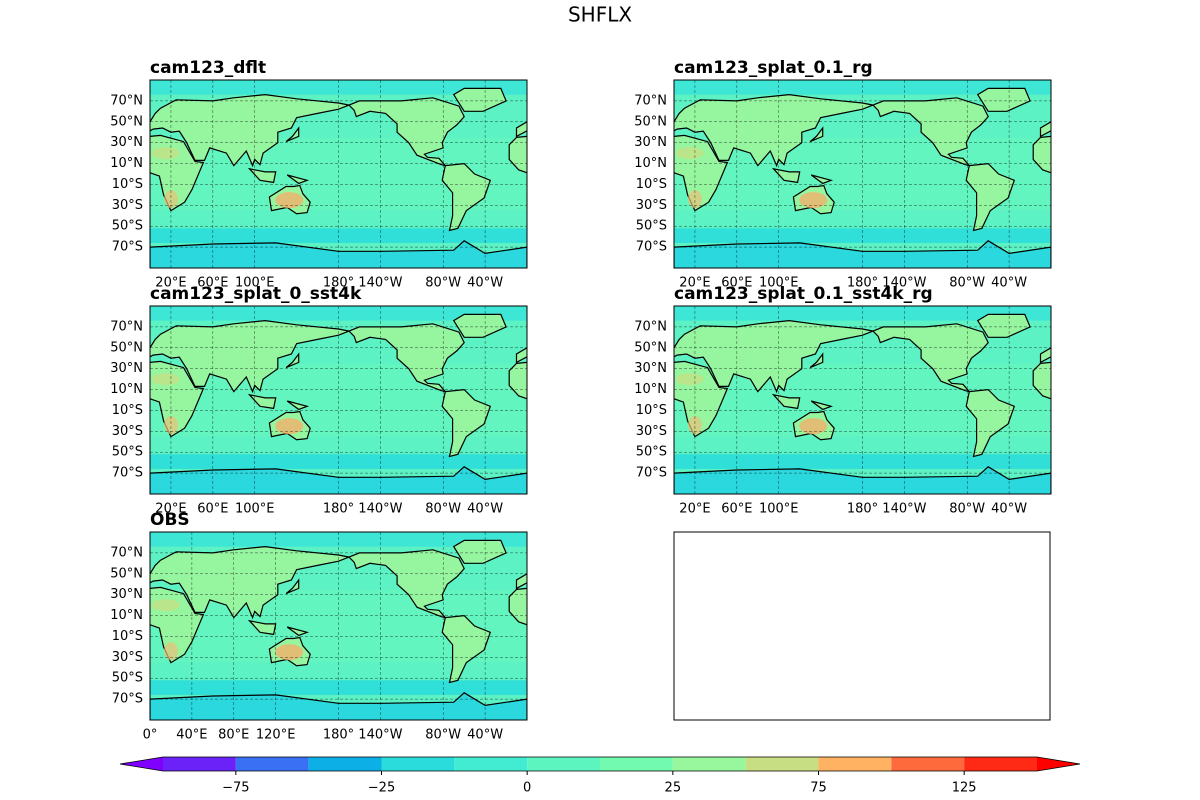 This screenshot has width=1200, height=800. What do you see at coordinates (127, 699) in the screenshot?
I see `lat-tick-label: 70°S` at bounding box center [127, 699].